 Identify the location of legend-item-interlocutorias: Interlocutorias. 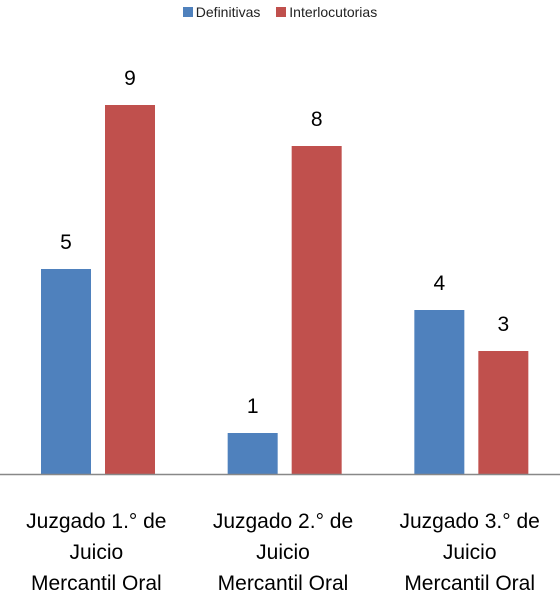
(326, 12).